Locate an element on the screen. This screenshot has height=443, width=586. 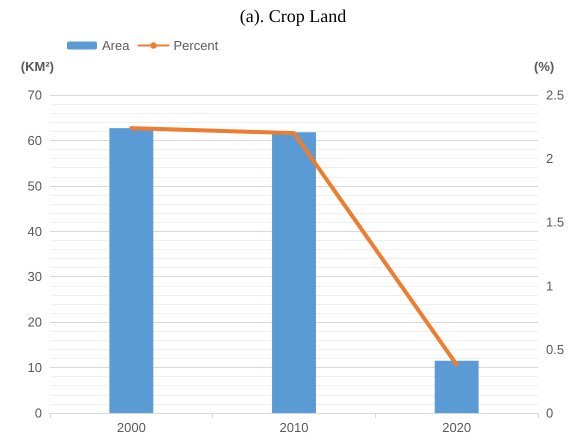
chart-title: (a). Crop Land is located at coordinates (293, 16).